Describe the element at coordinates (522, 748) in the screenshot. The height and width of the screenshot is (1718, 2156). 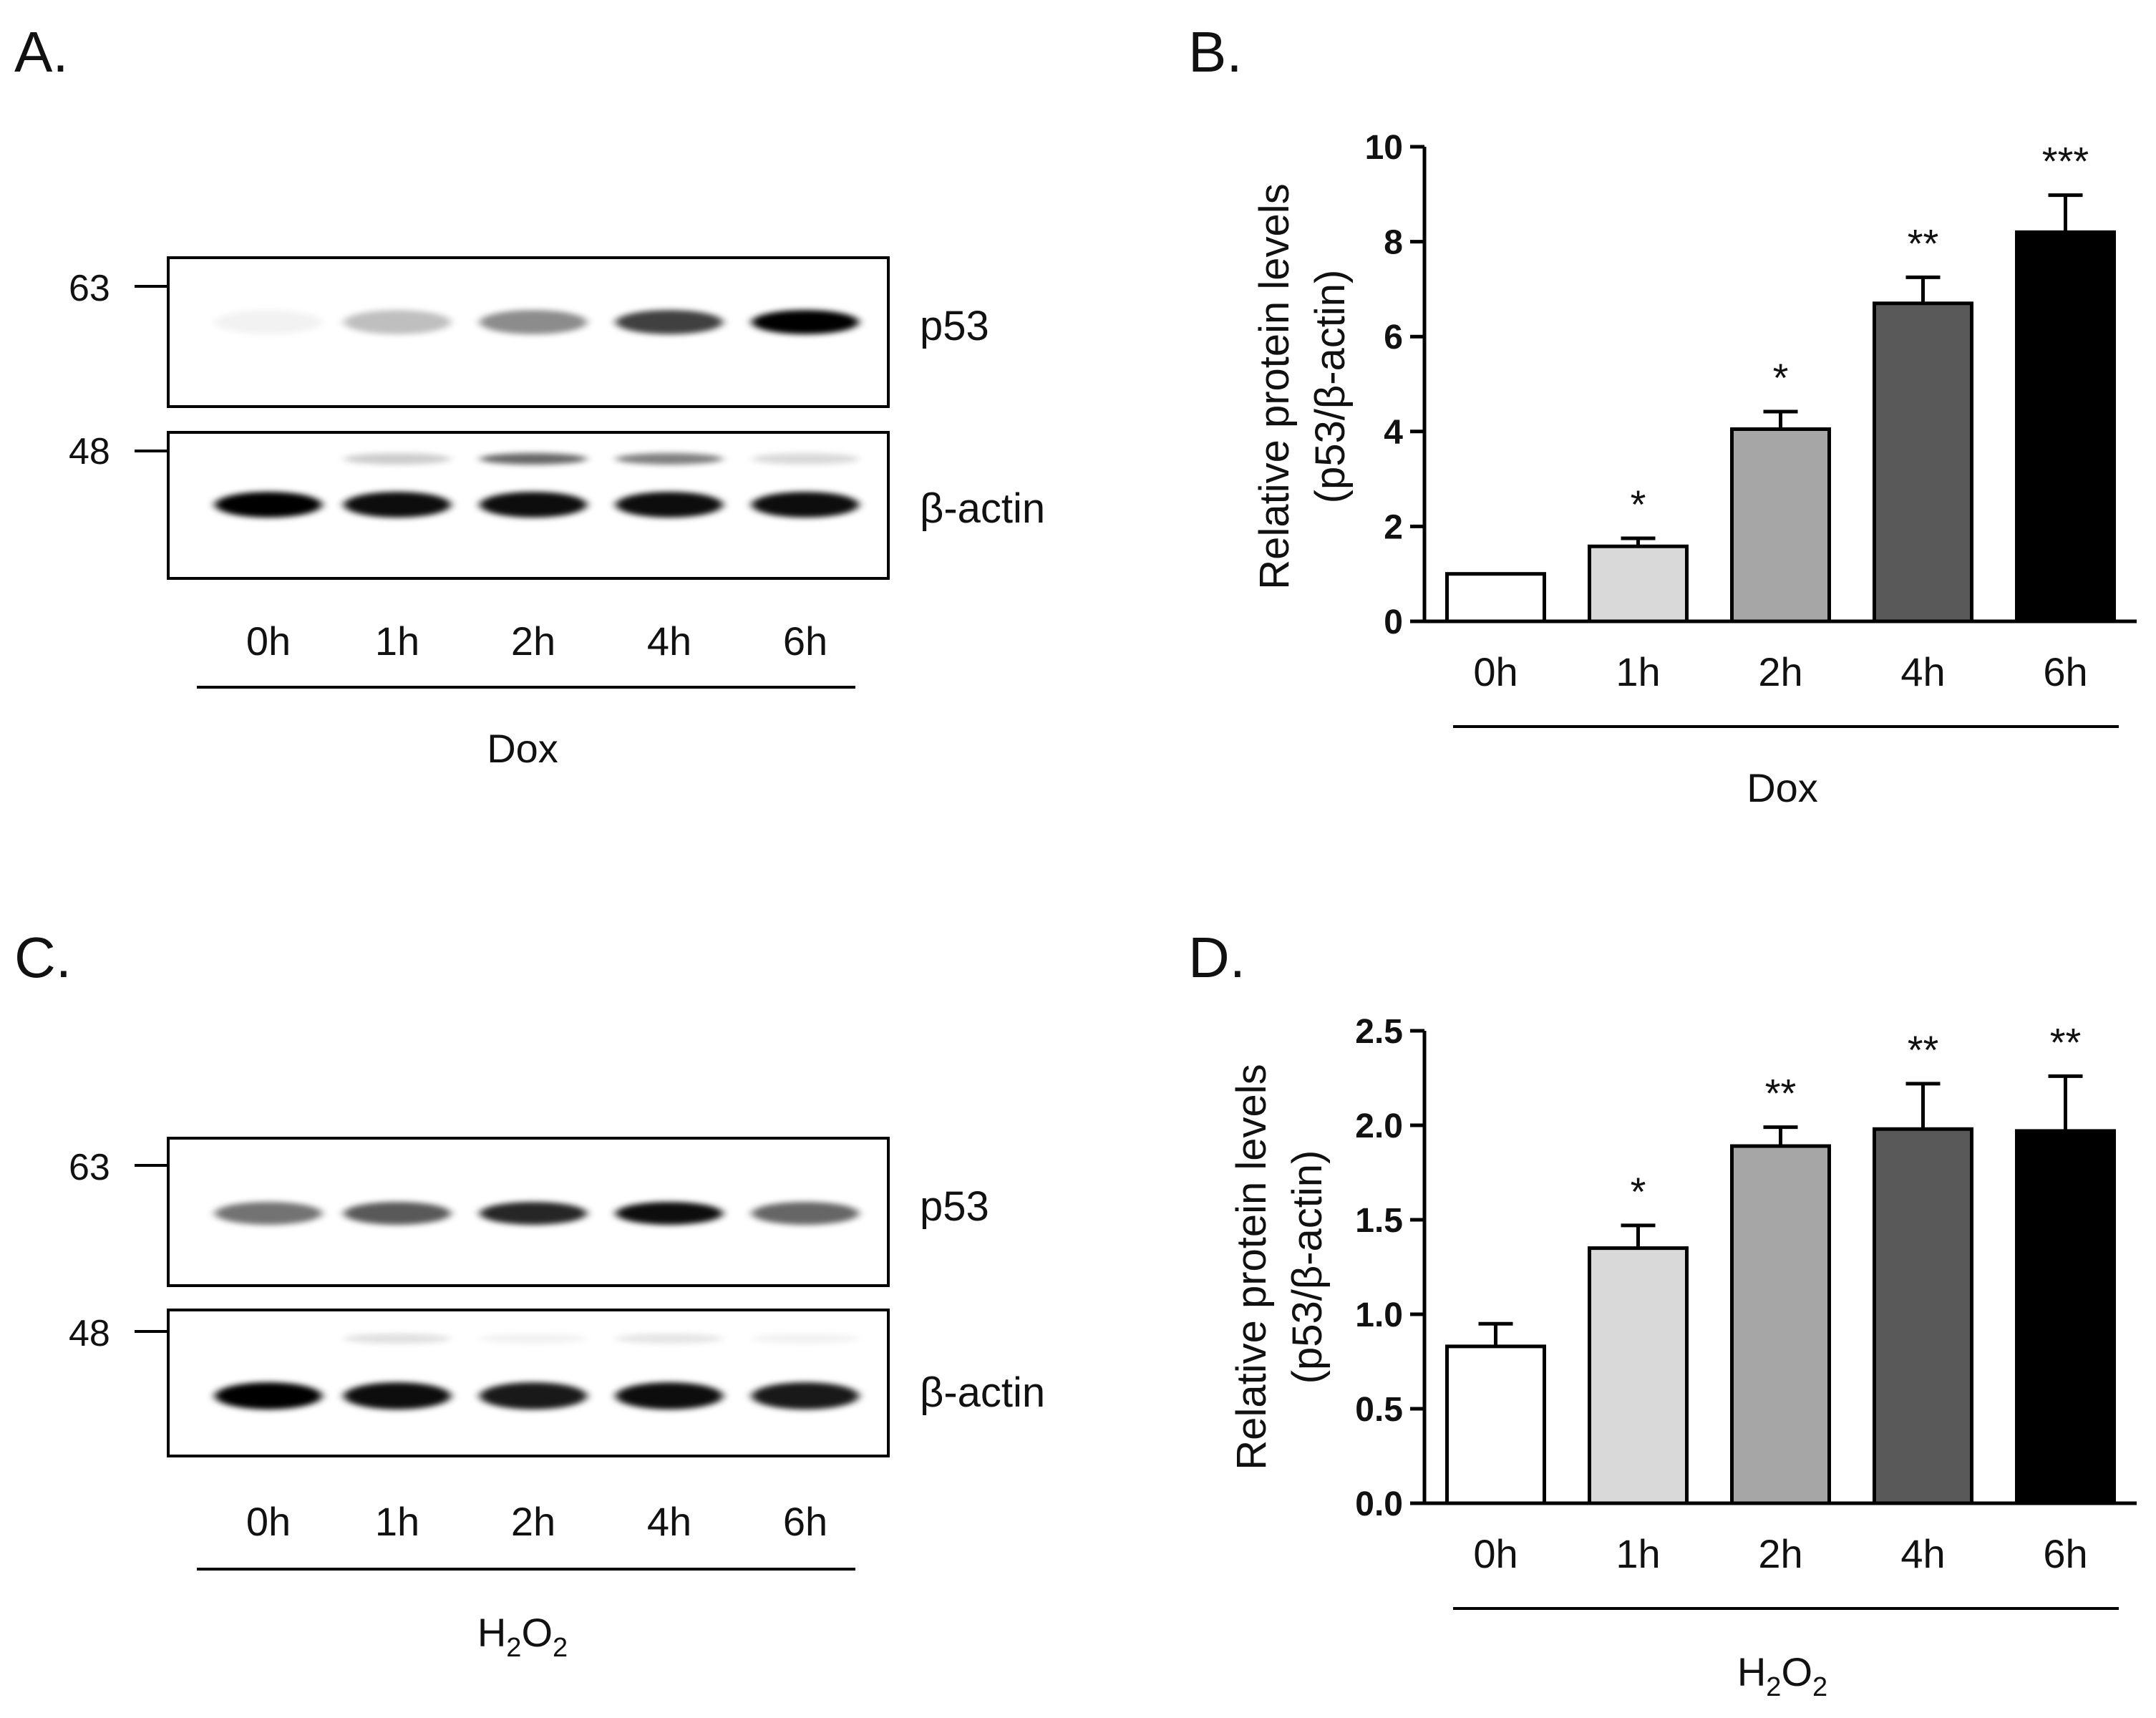
I see `panel-a-treatment-label: Dox` at that location.